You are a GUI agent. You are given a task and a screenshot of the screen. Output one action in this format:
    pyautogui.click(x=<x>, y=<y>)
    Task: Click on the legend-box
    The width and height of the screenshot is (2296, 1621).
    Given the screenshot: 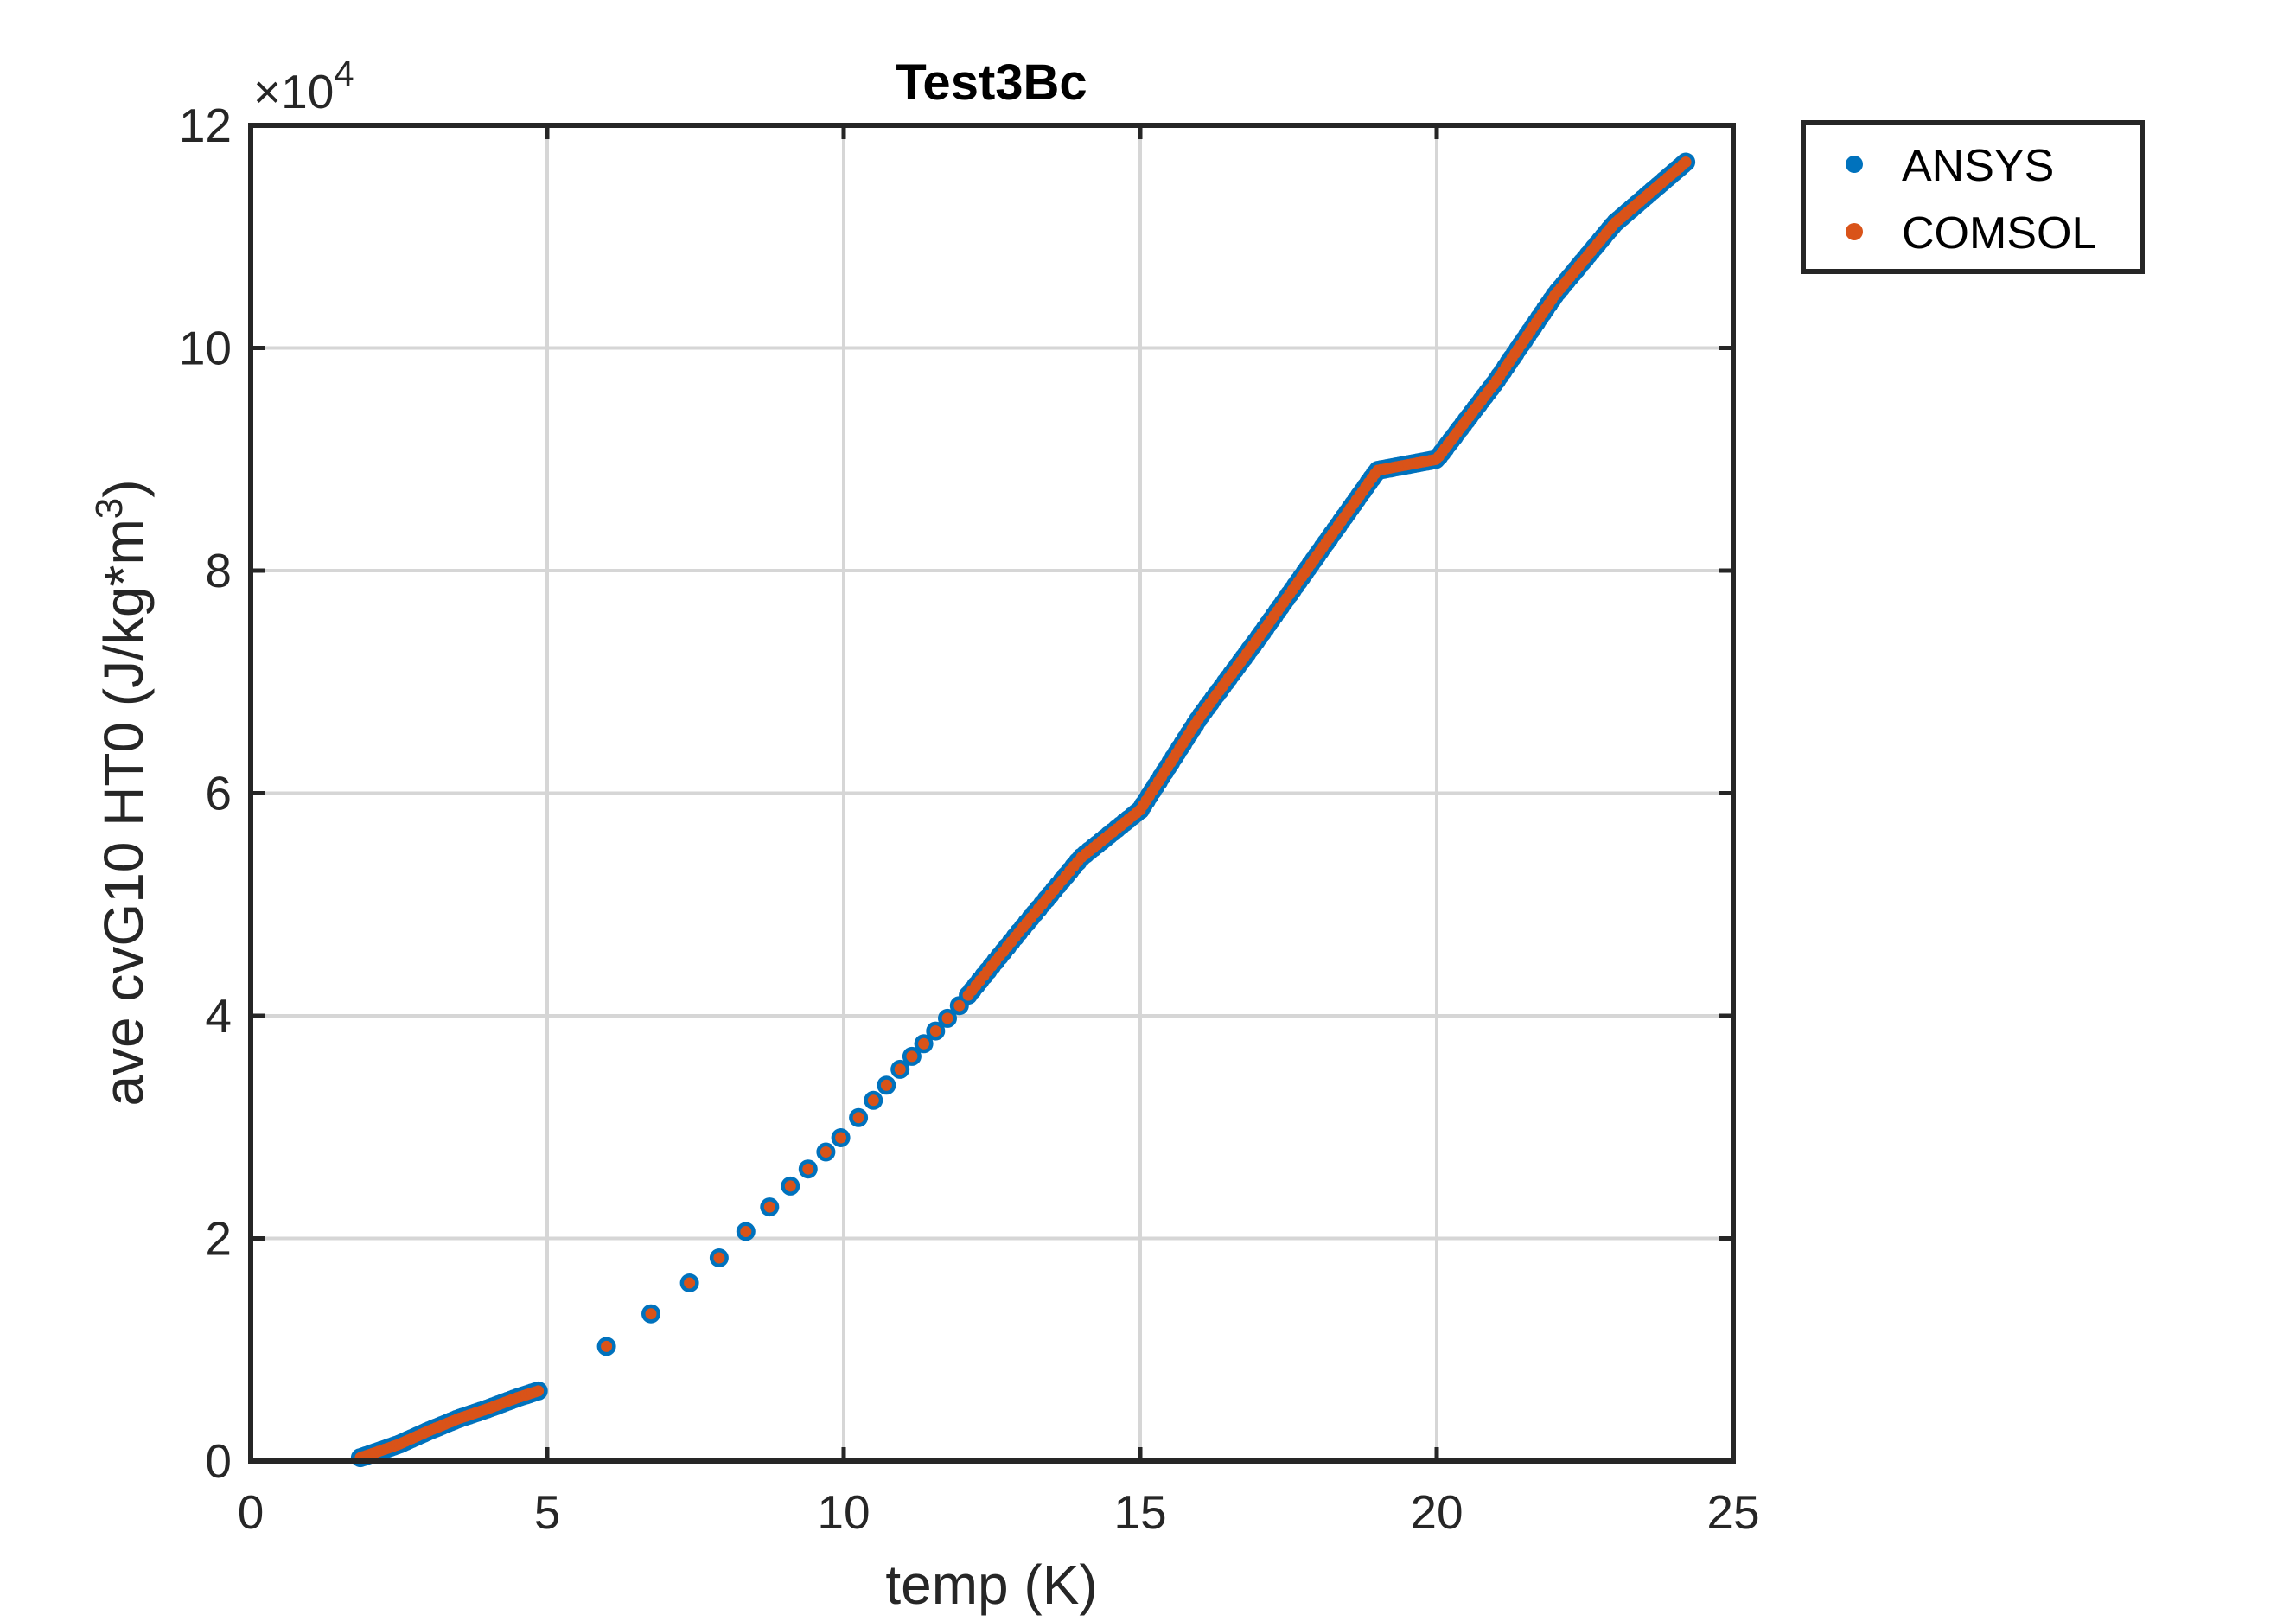 What is the action you would take?
    pyautogui.click(x=1973, y=197)
    